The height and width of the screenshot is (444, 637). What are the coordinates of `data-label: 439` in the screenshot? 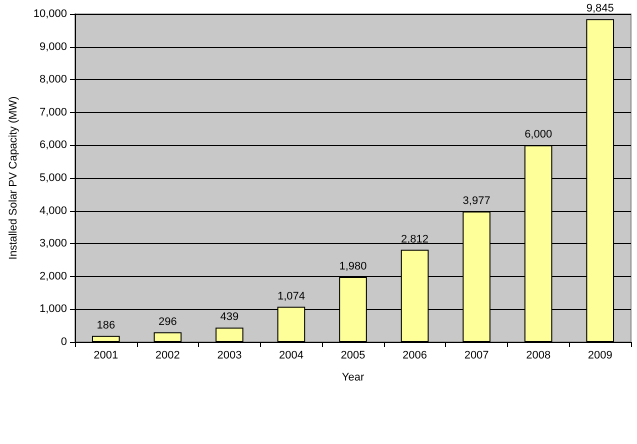 It's located at (229, 317).